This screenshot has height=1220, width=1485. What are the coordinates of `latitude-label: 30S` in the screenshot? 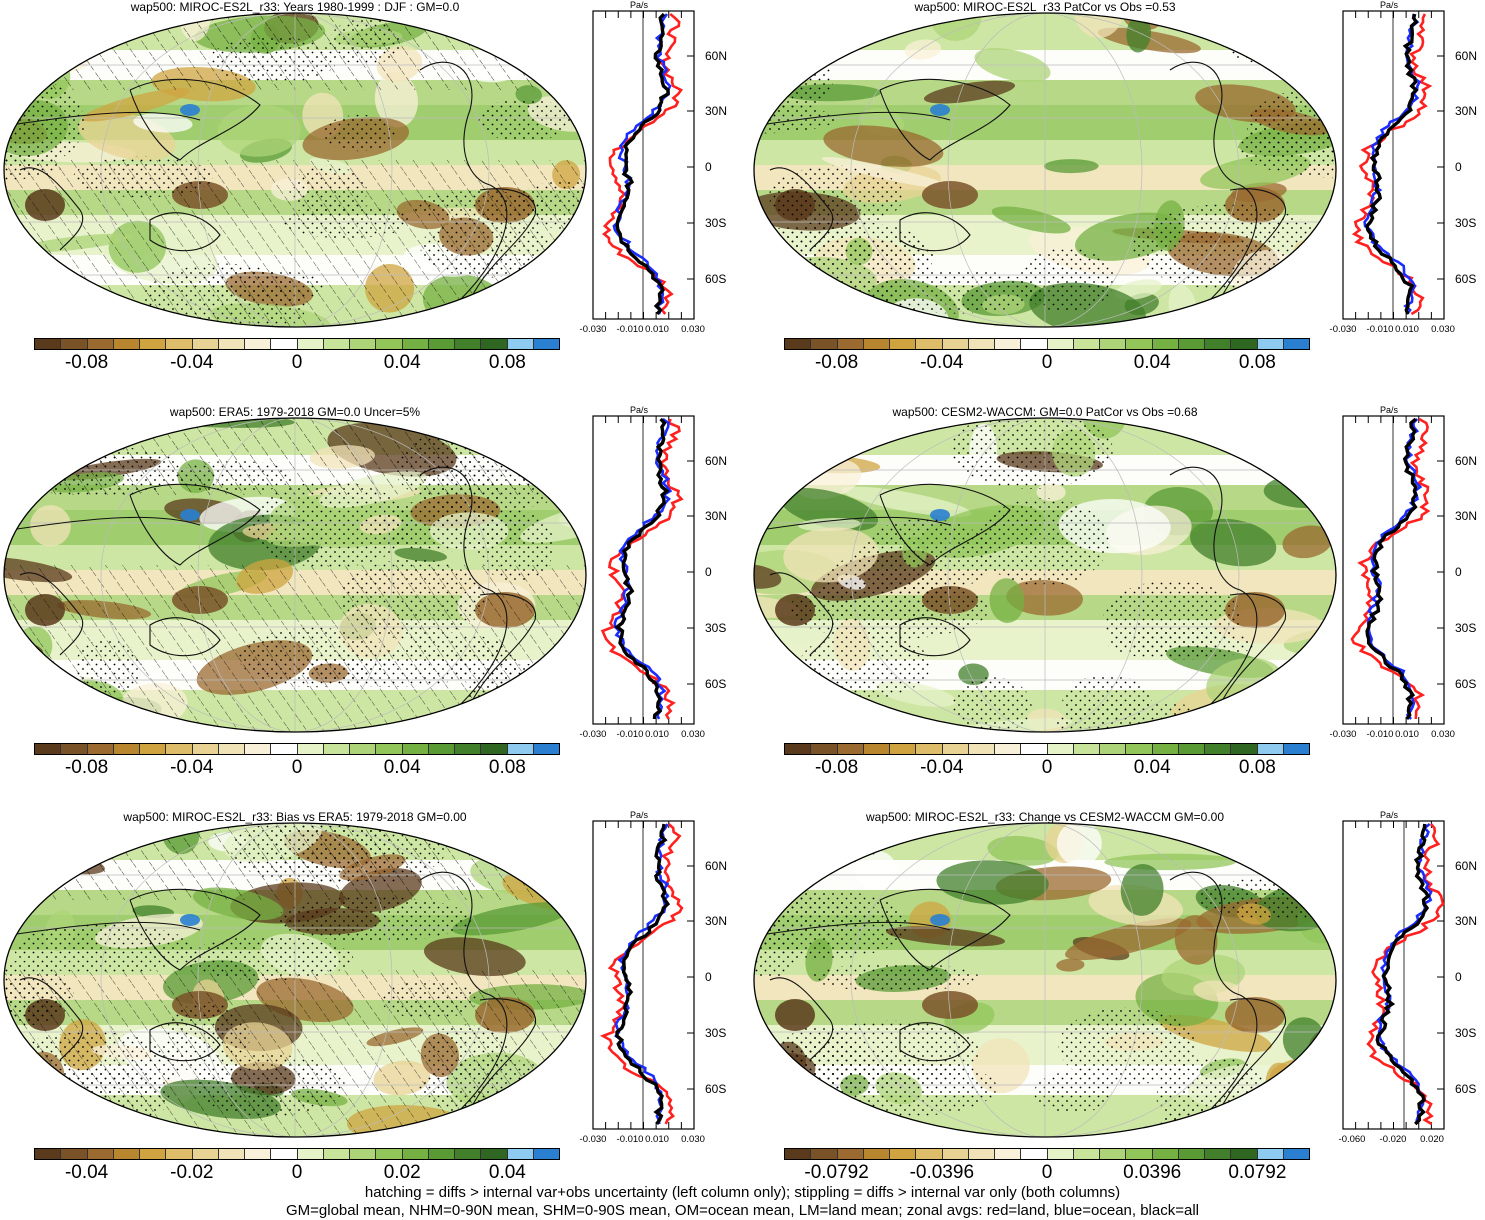 It's located at (716, 223).